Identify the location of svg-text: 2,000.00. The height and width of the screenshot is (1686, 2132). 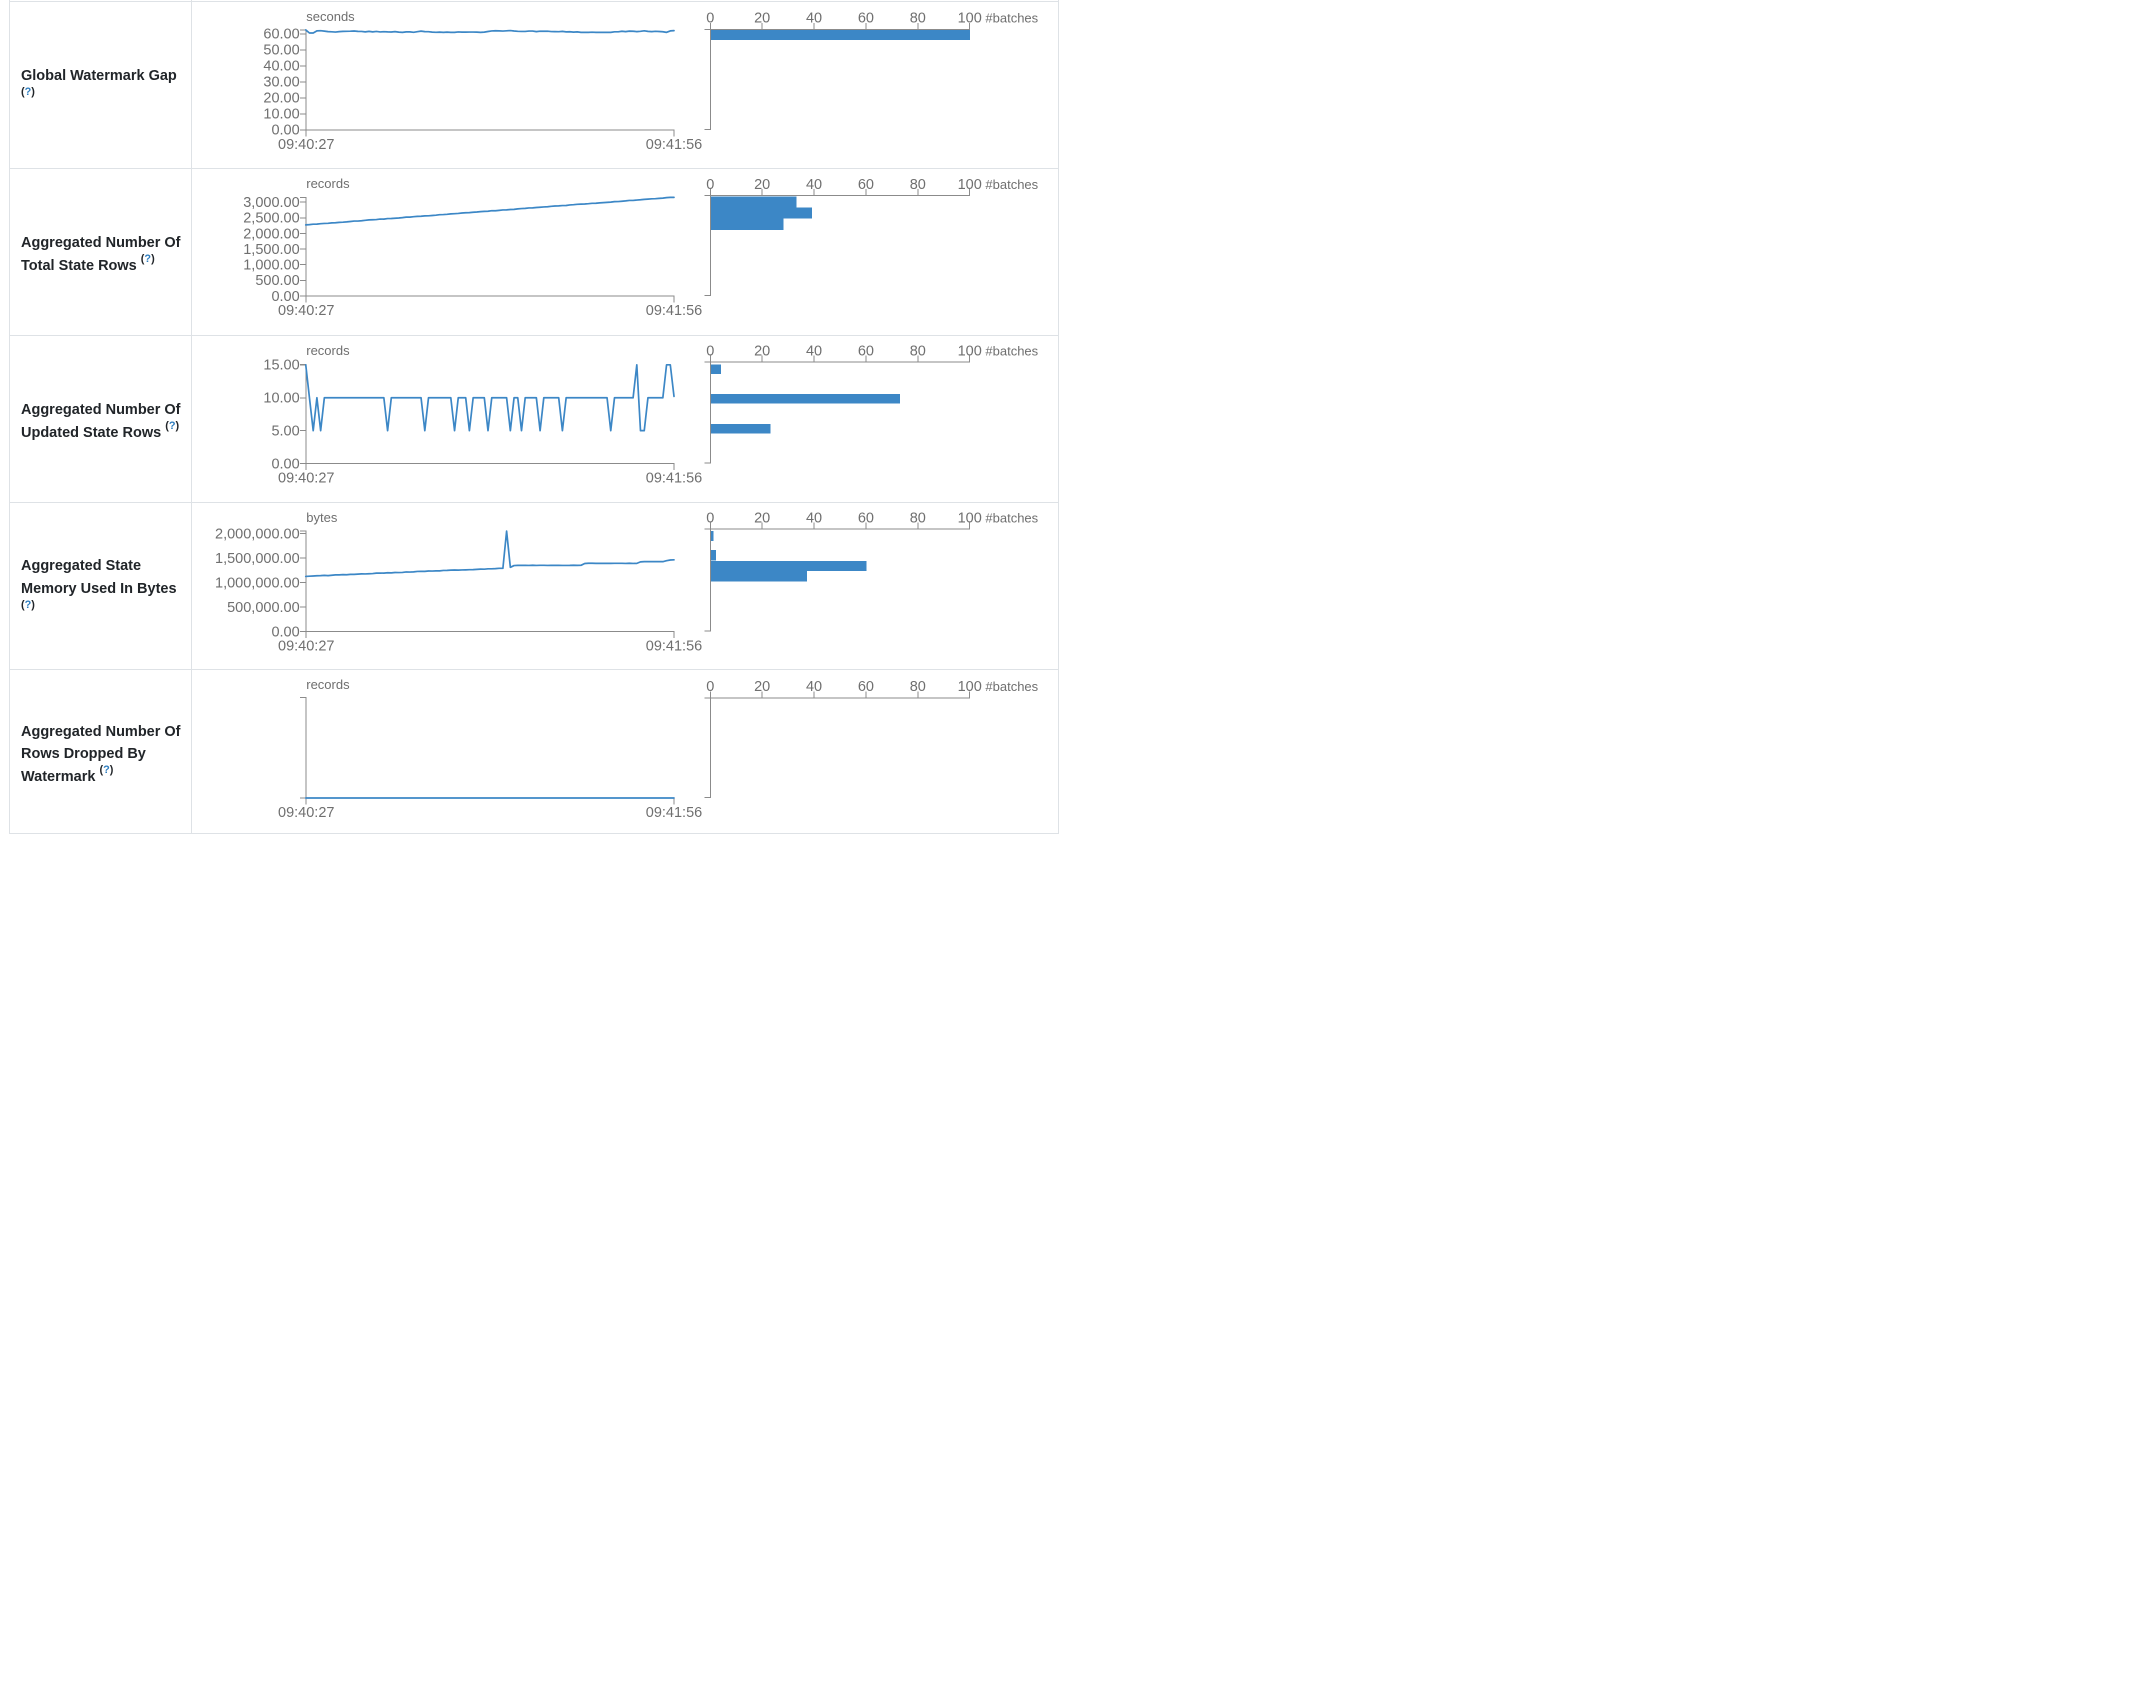
(271, 234).